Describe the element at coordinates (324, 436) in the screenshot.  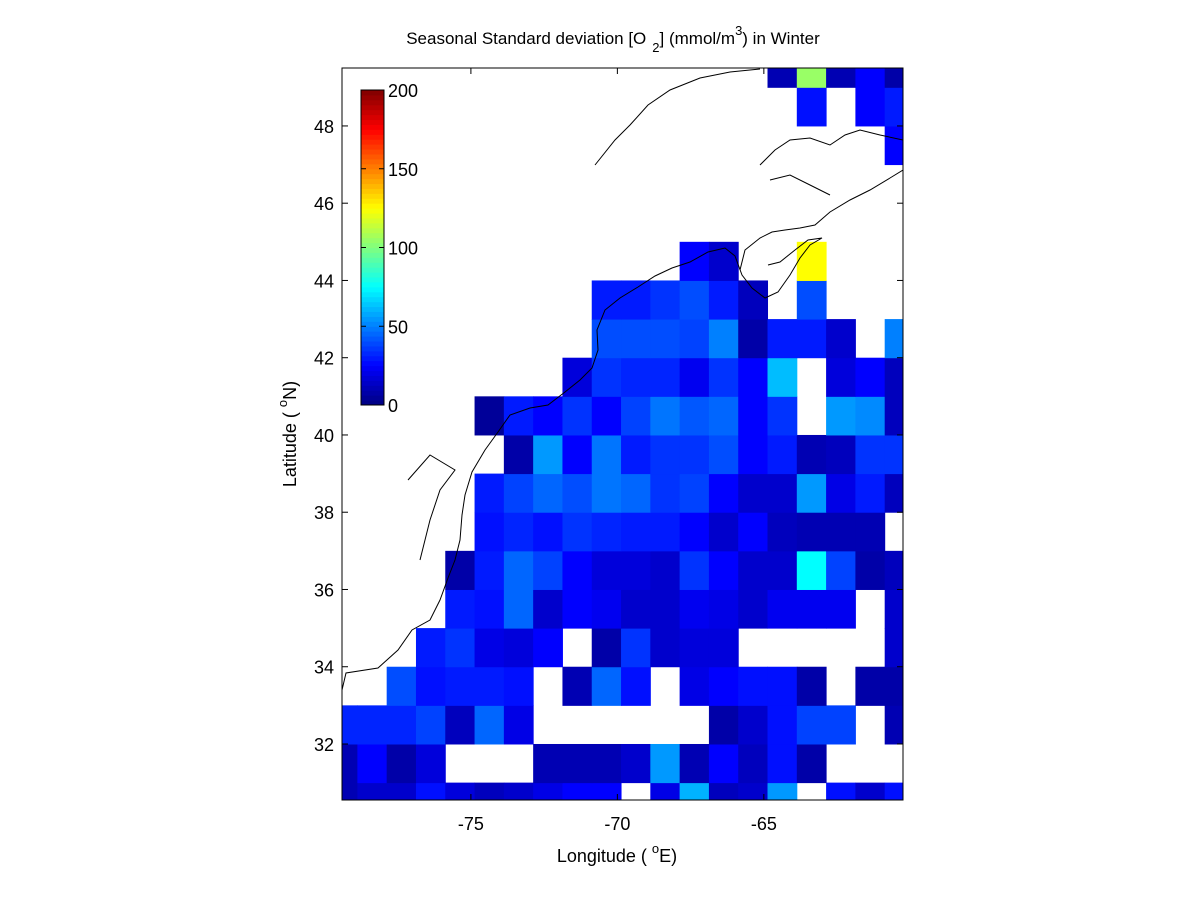
I see `y-tick-label: 40` at that location.